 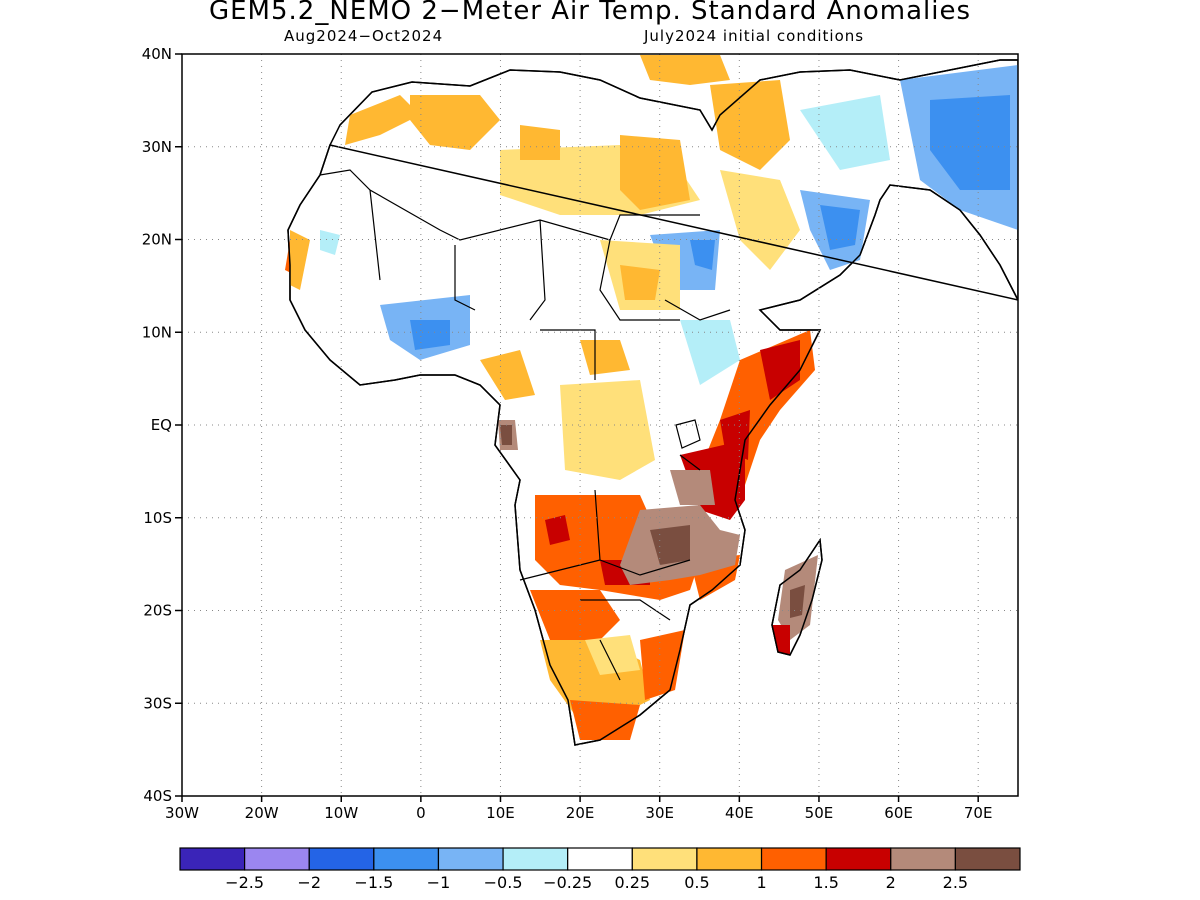 I want to click on initial-conditions-subtitle: July2024 initial conditions, so click(x=754, y=36).